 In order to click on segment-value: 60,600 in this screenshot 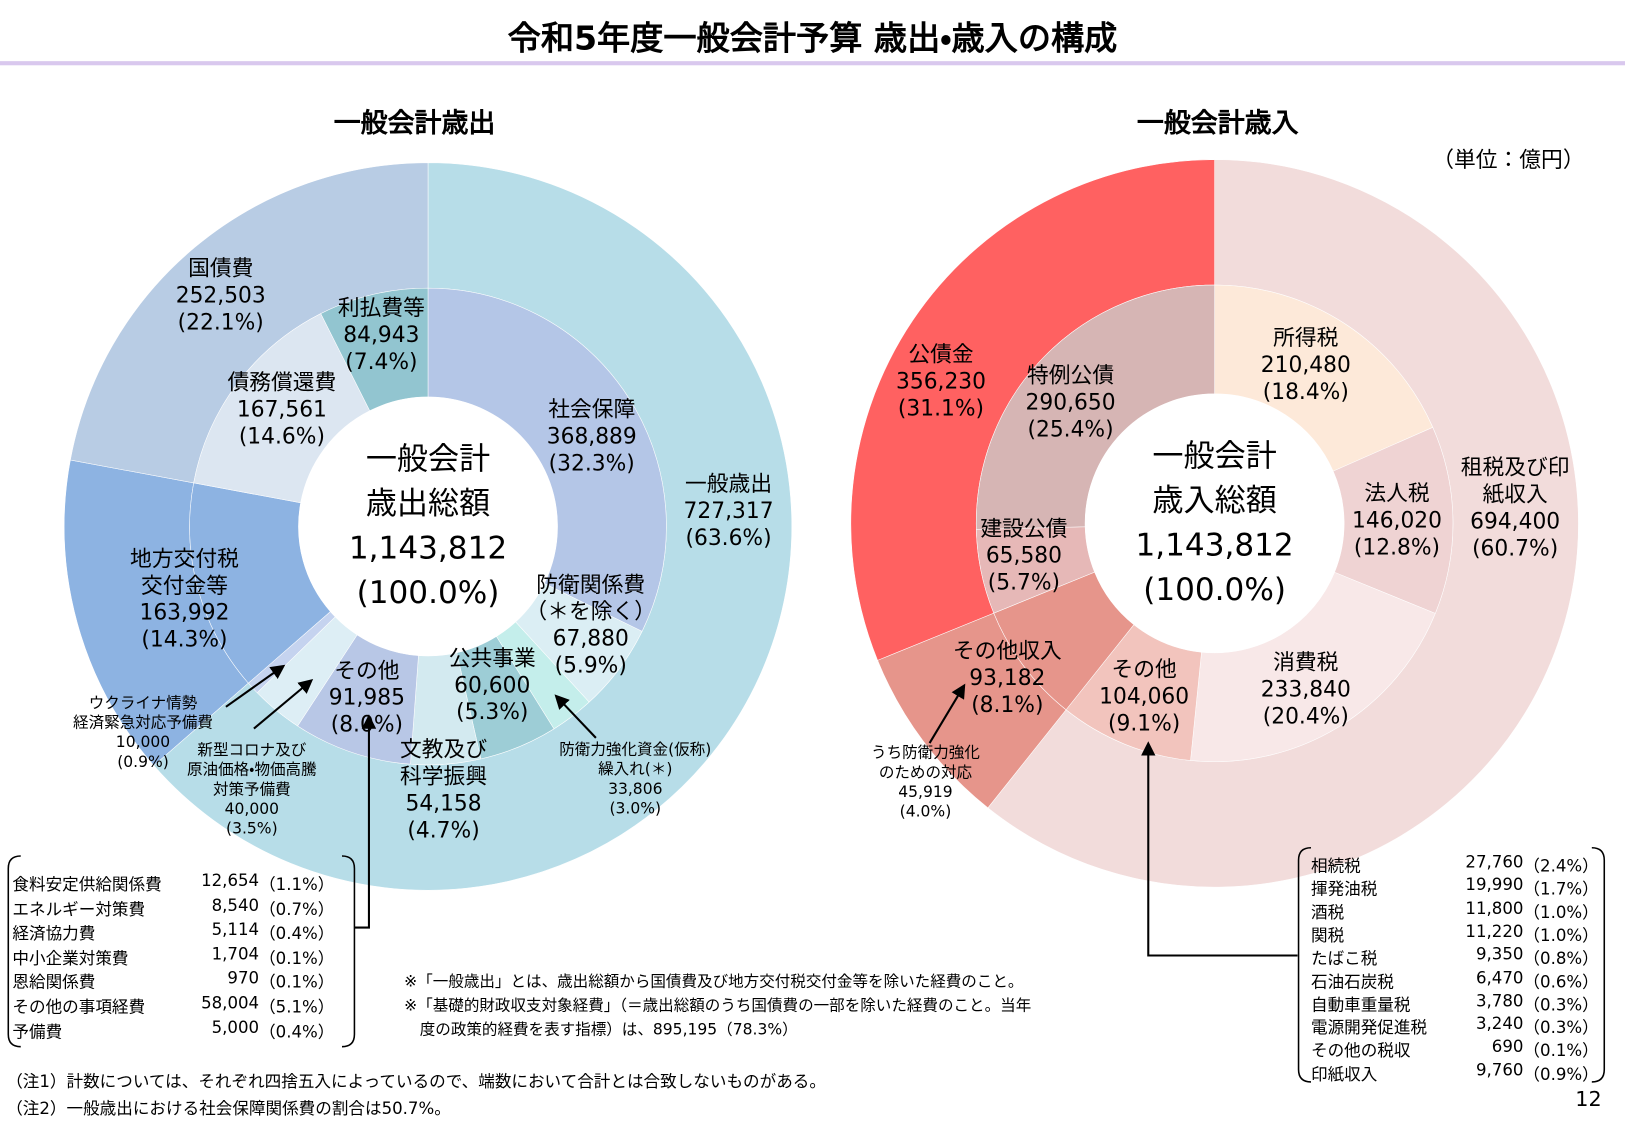, I will do `click(492, 685)`.